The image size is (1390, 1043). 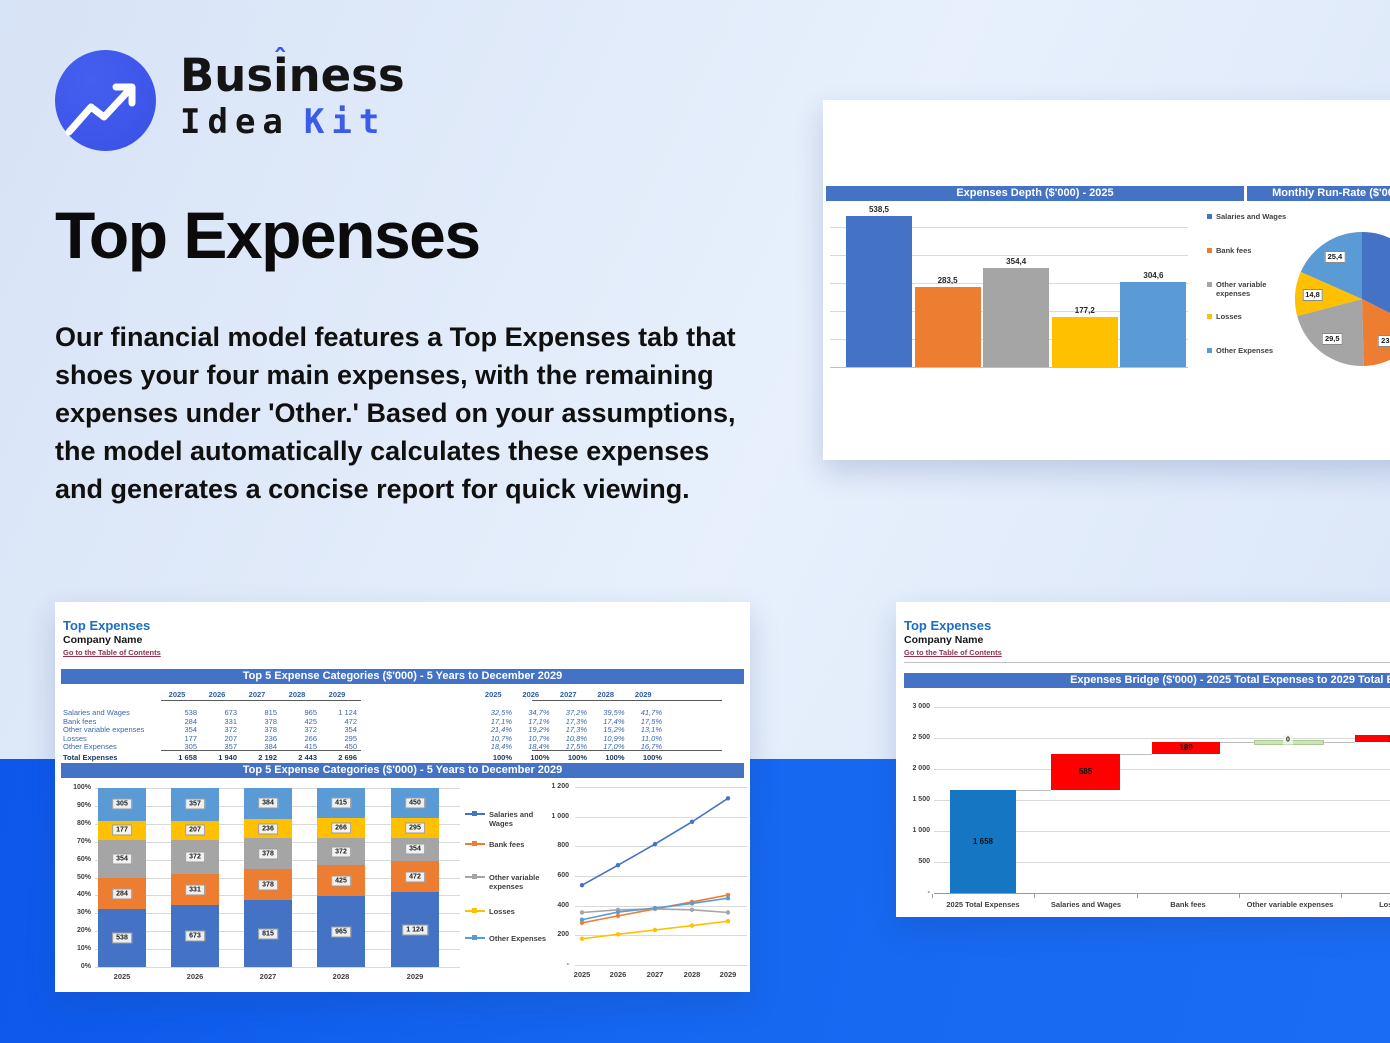 What do you see at coordinates (268, 235) in the screenshot?
I see `page-title: Top Expenses` at bounding box center [268, 235].